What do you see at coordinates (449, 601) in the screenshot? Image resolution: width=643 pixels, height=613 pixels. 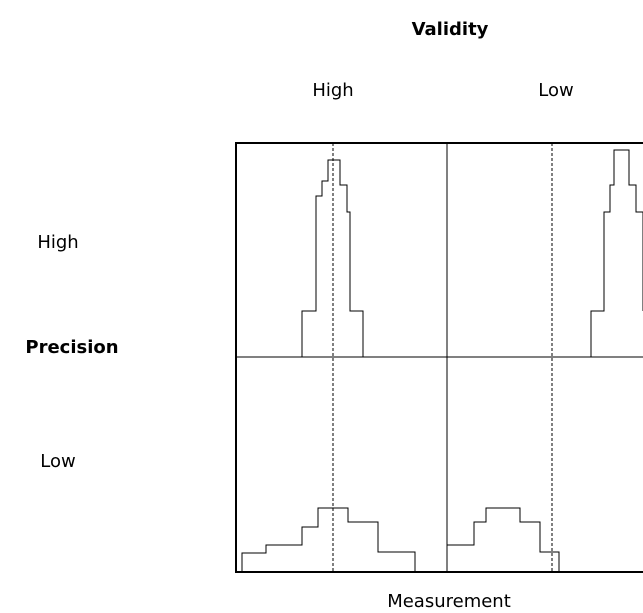 I see `footer-label: Measurement` at bounding box center [449, 601].